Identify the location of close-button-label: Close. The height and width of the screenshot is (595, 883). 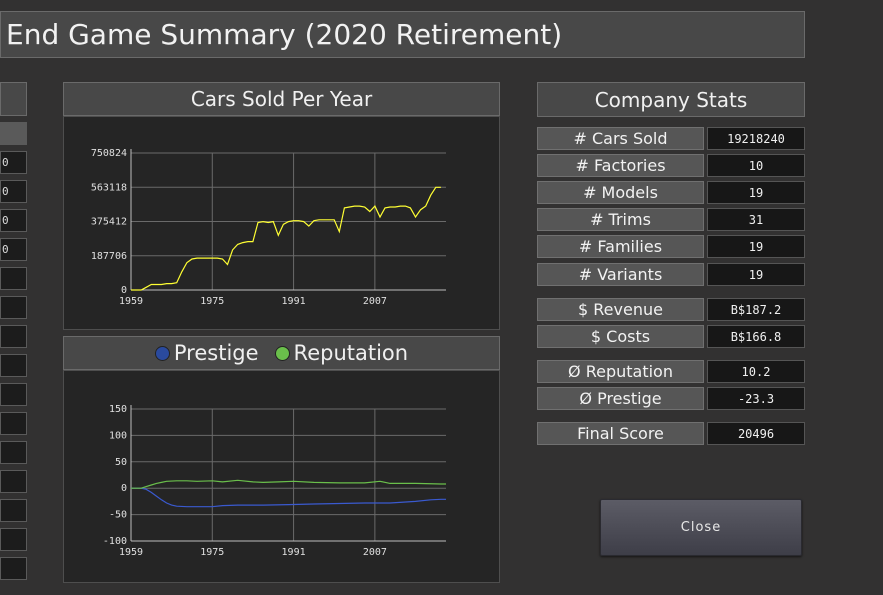
(701, 527).